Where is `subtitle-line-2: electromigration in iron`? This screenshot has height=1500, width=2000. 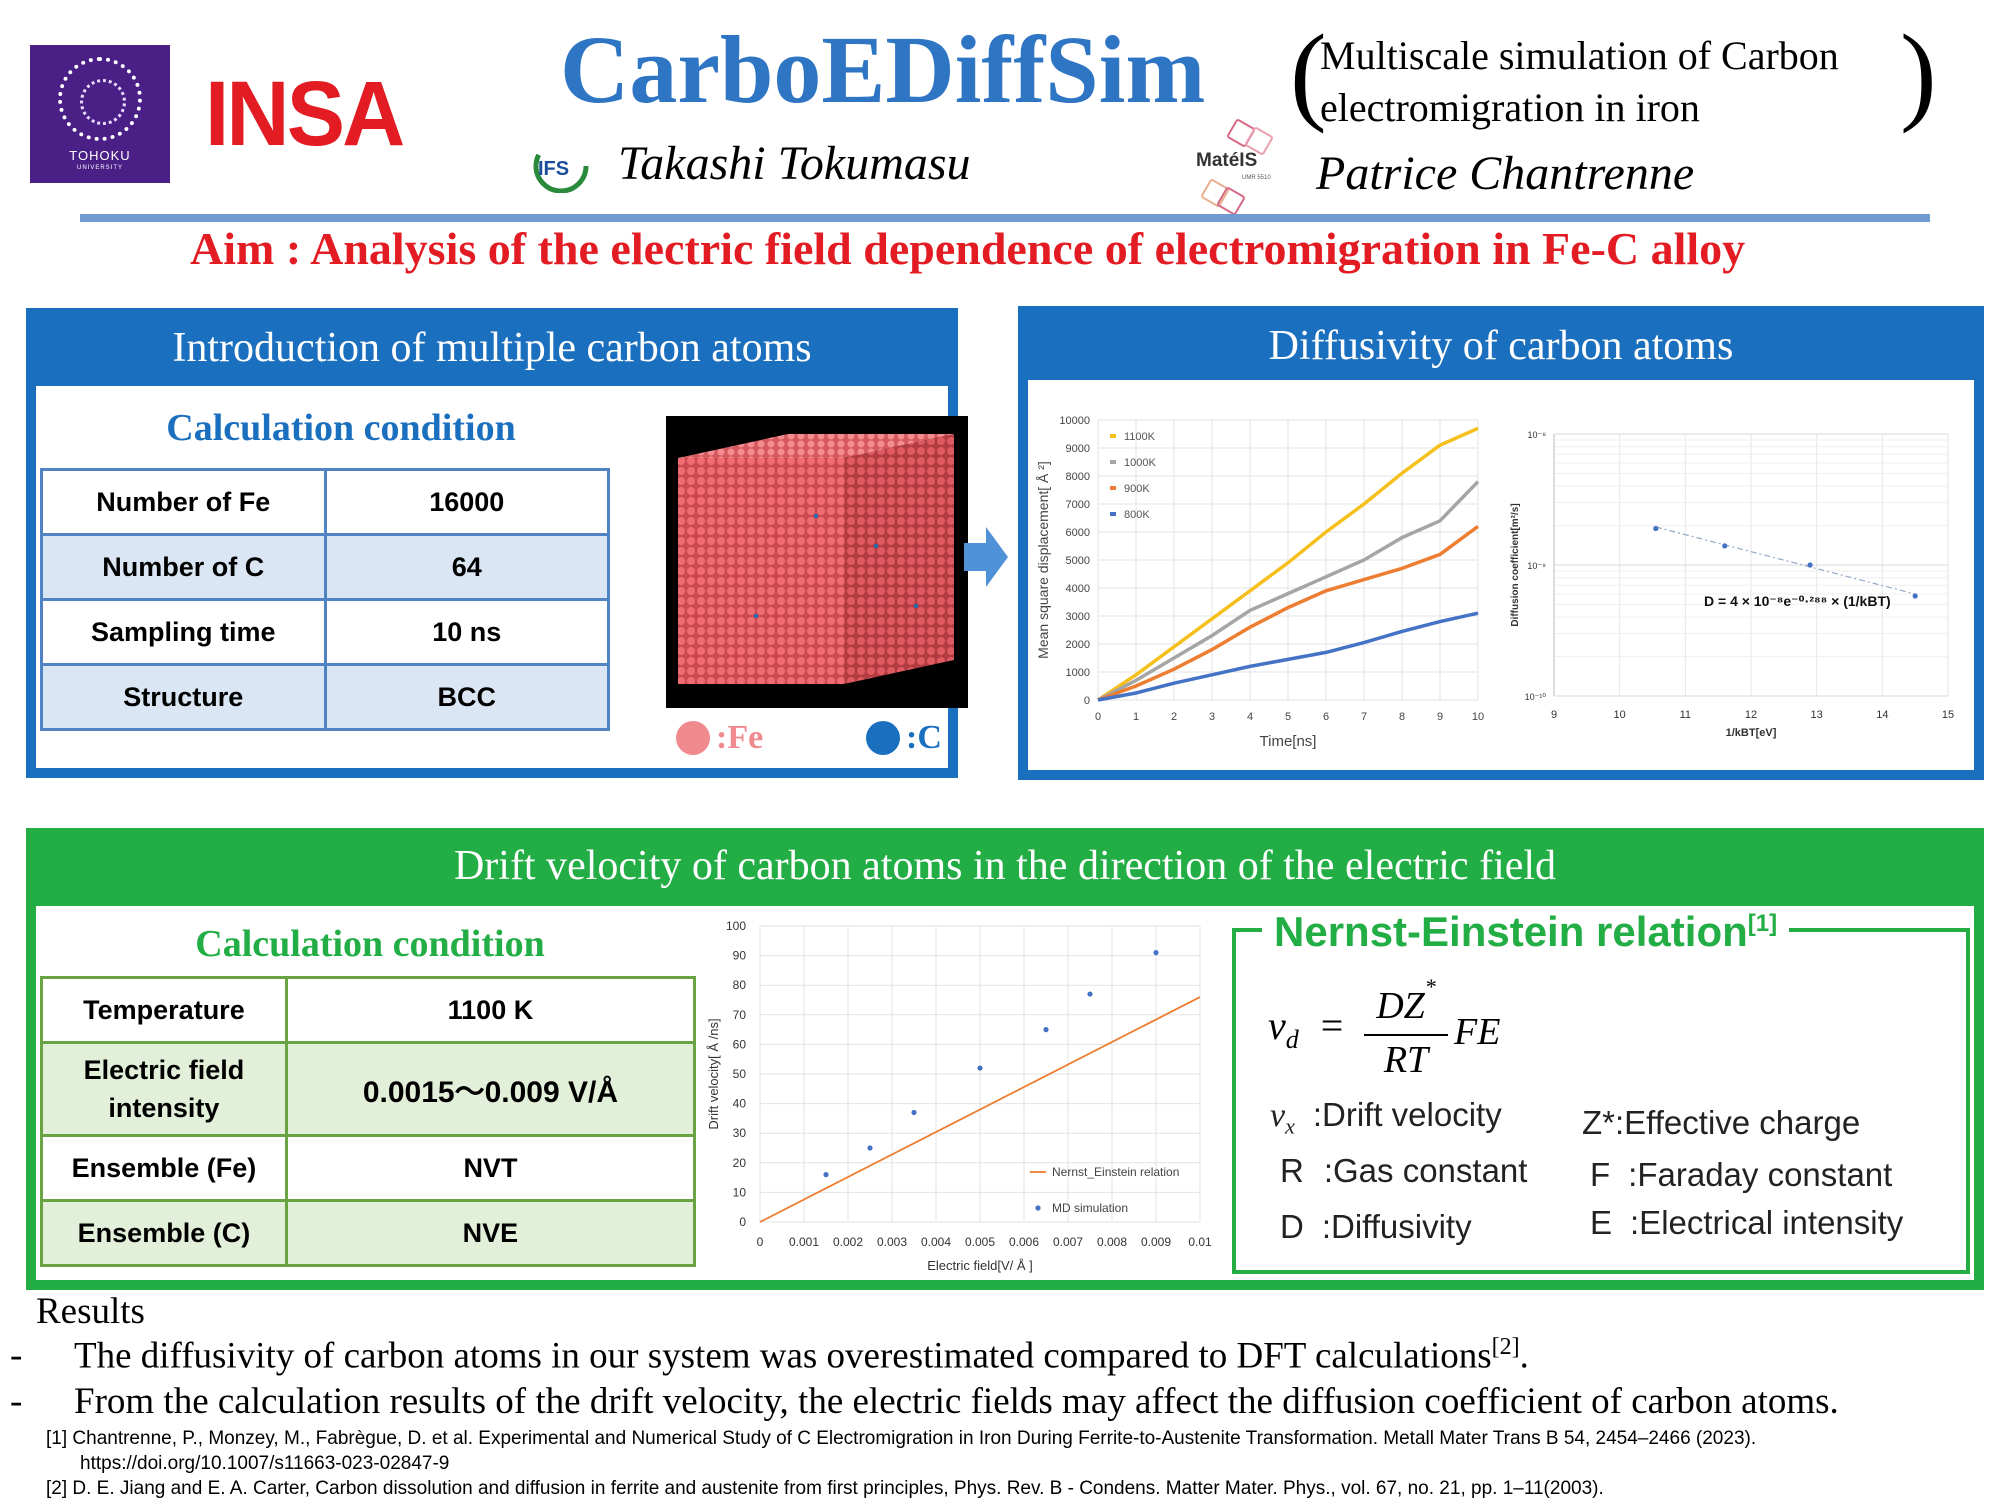 subtitle-line-2: electromigration in iron is located at coordinates (1510, 107).